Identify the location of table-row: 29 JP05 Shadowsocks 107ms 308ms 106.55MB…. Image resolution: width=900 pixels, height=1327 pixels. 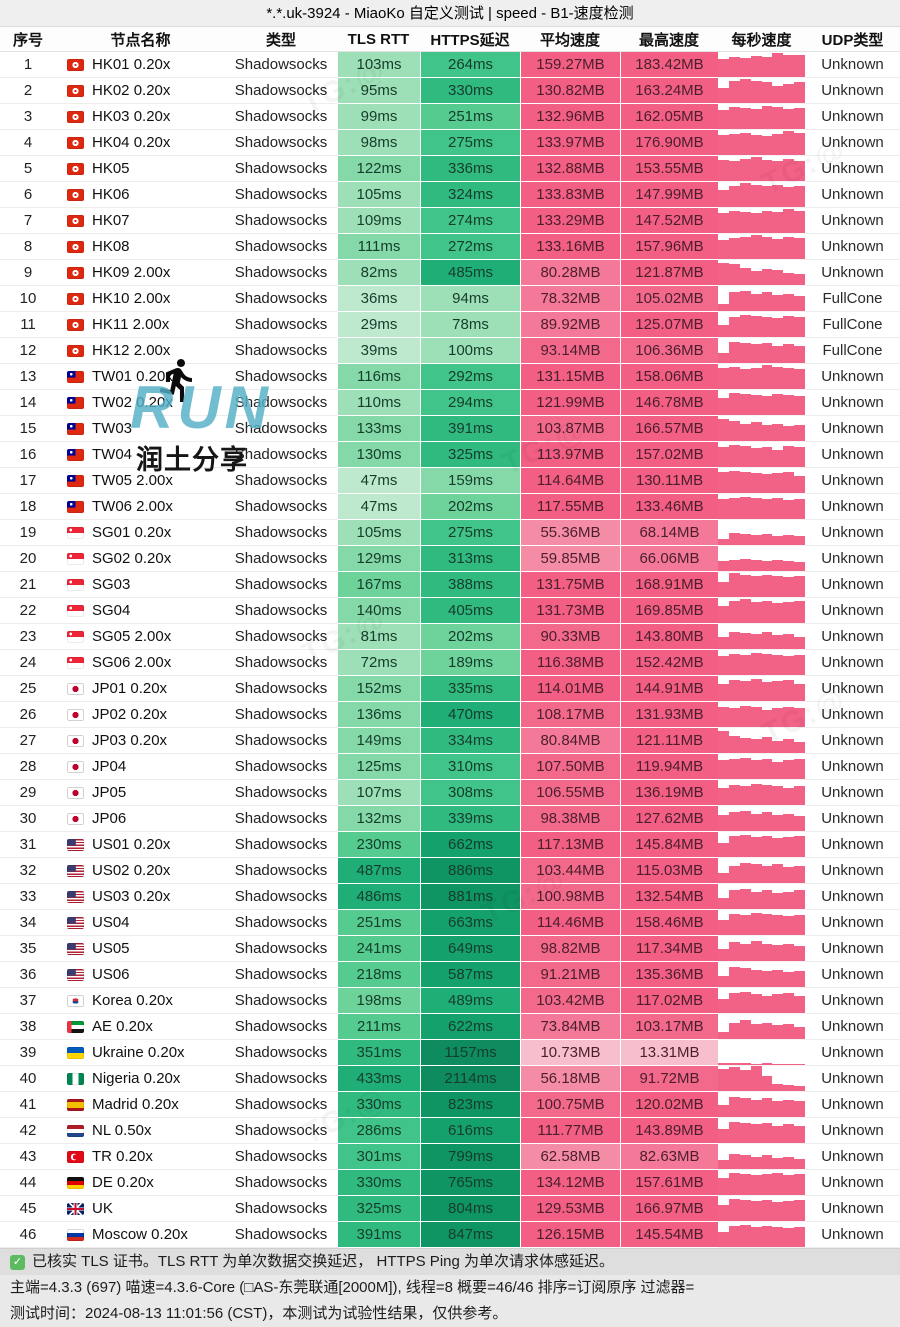
(450, 793).